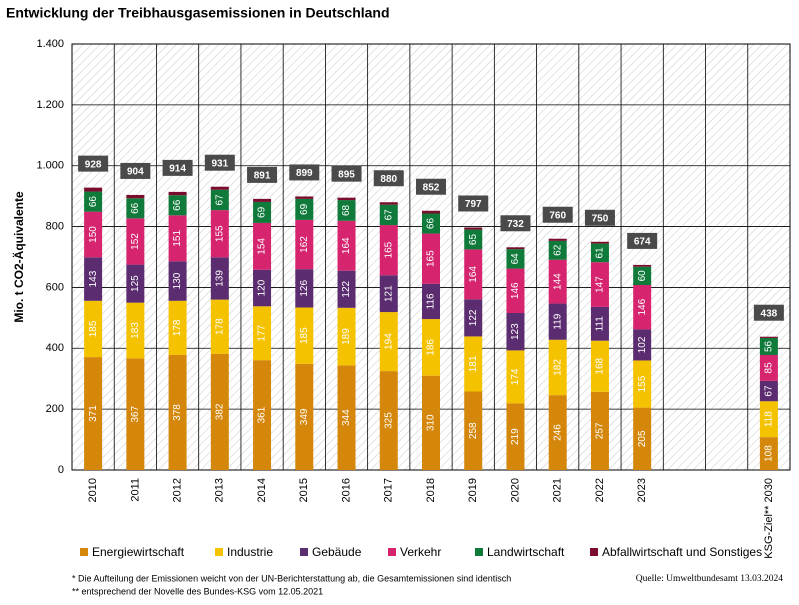 This screenshot has width=799, height=605. Describe the element at coordinates (262, 332) in the screenshot. I see `segment-label: 177` at that location.